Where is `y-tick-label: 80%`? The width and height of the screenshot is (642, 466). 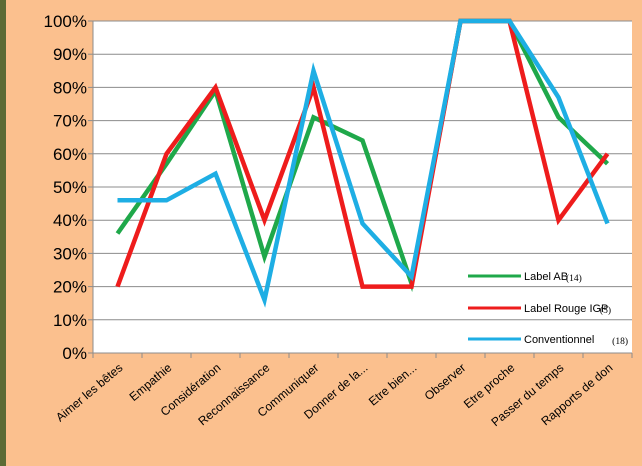 y-tick-label: 80% is located at coordinates (70, 87).